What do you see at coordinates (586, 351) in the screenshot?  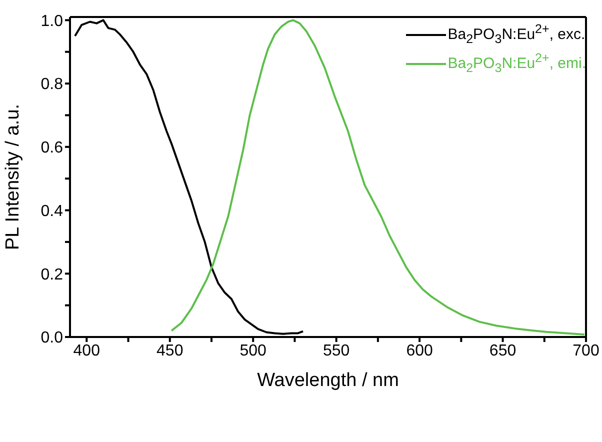 I see `x-tick-label: 700` at bounding box center [586, 351].